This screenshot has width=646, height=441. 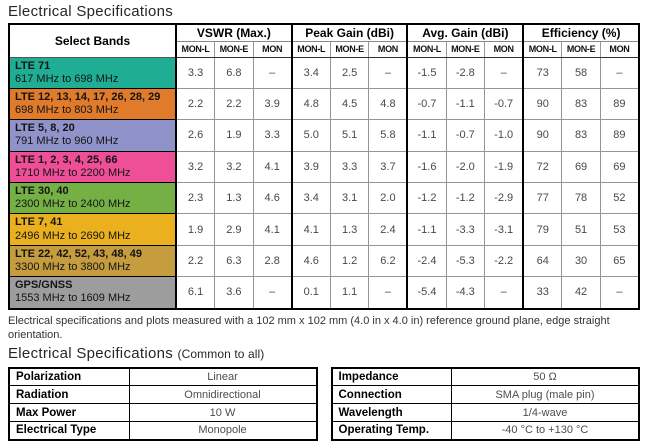 What do you see at coordinates (69, 413) in the screenshot?
I see `spec-label: Max Power` at bounding box center [69, 413].